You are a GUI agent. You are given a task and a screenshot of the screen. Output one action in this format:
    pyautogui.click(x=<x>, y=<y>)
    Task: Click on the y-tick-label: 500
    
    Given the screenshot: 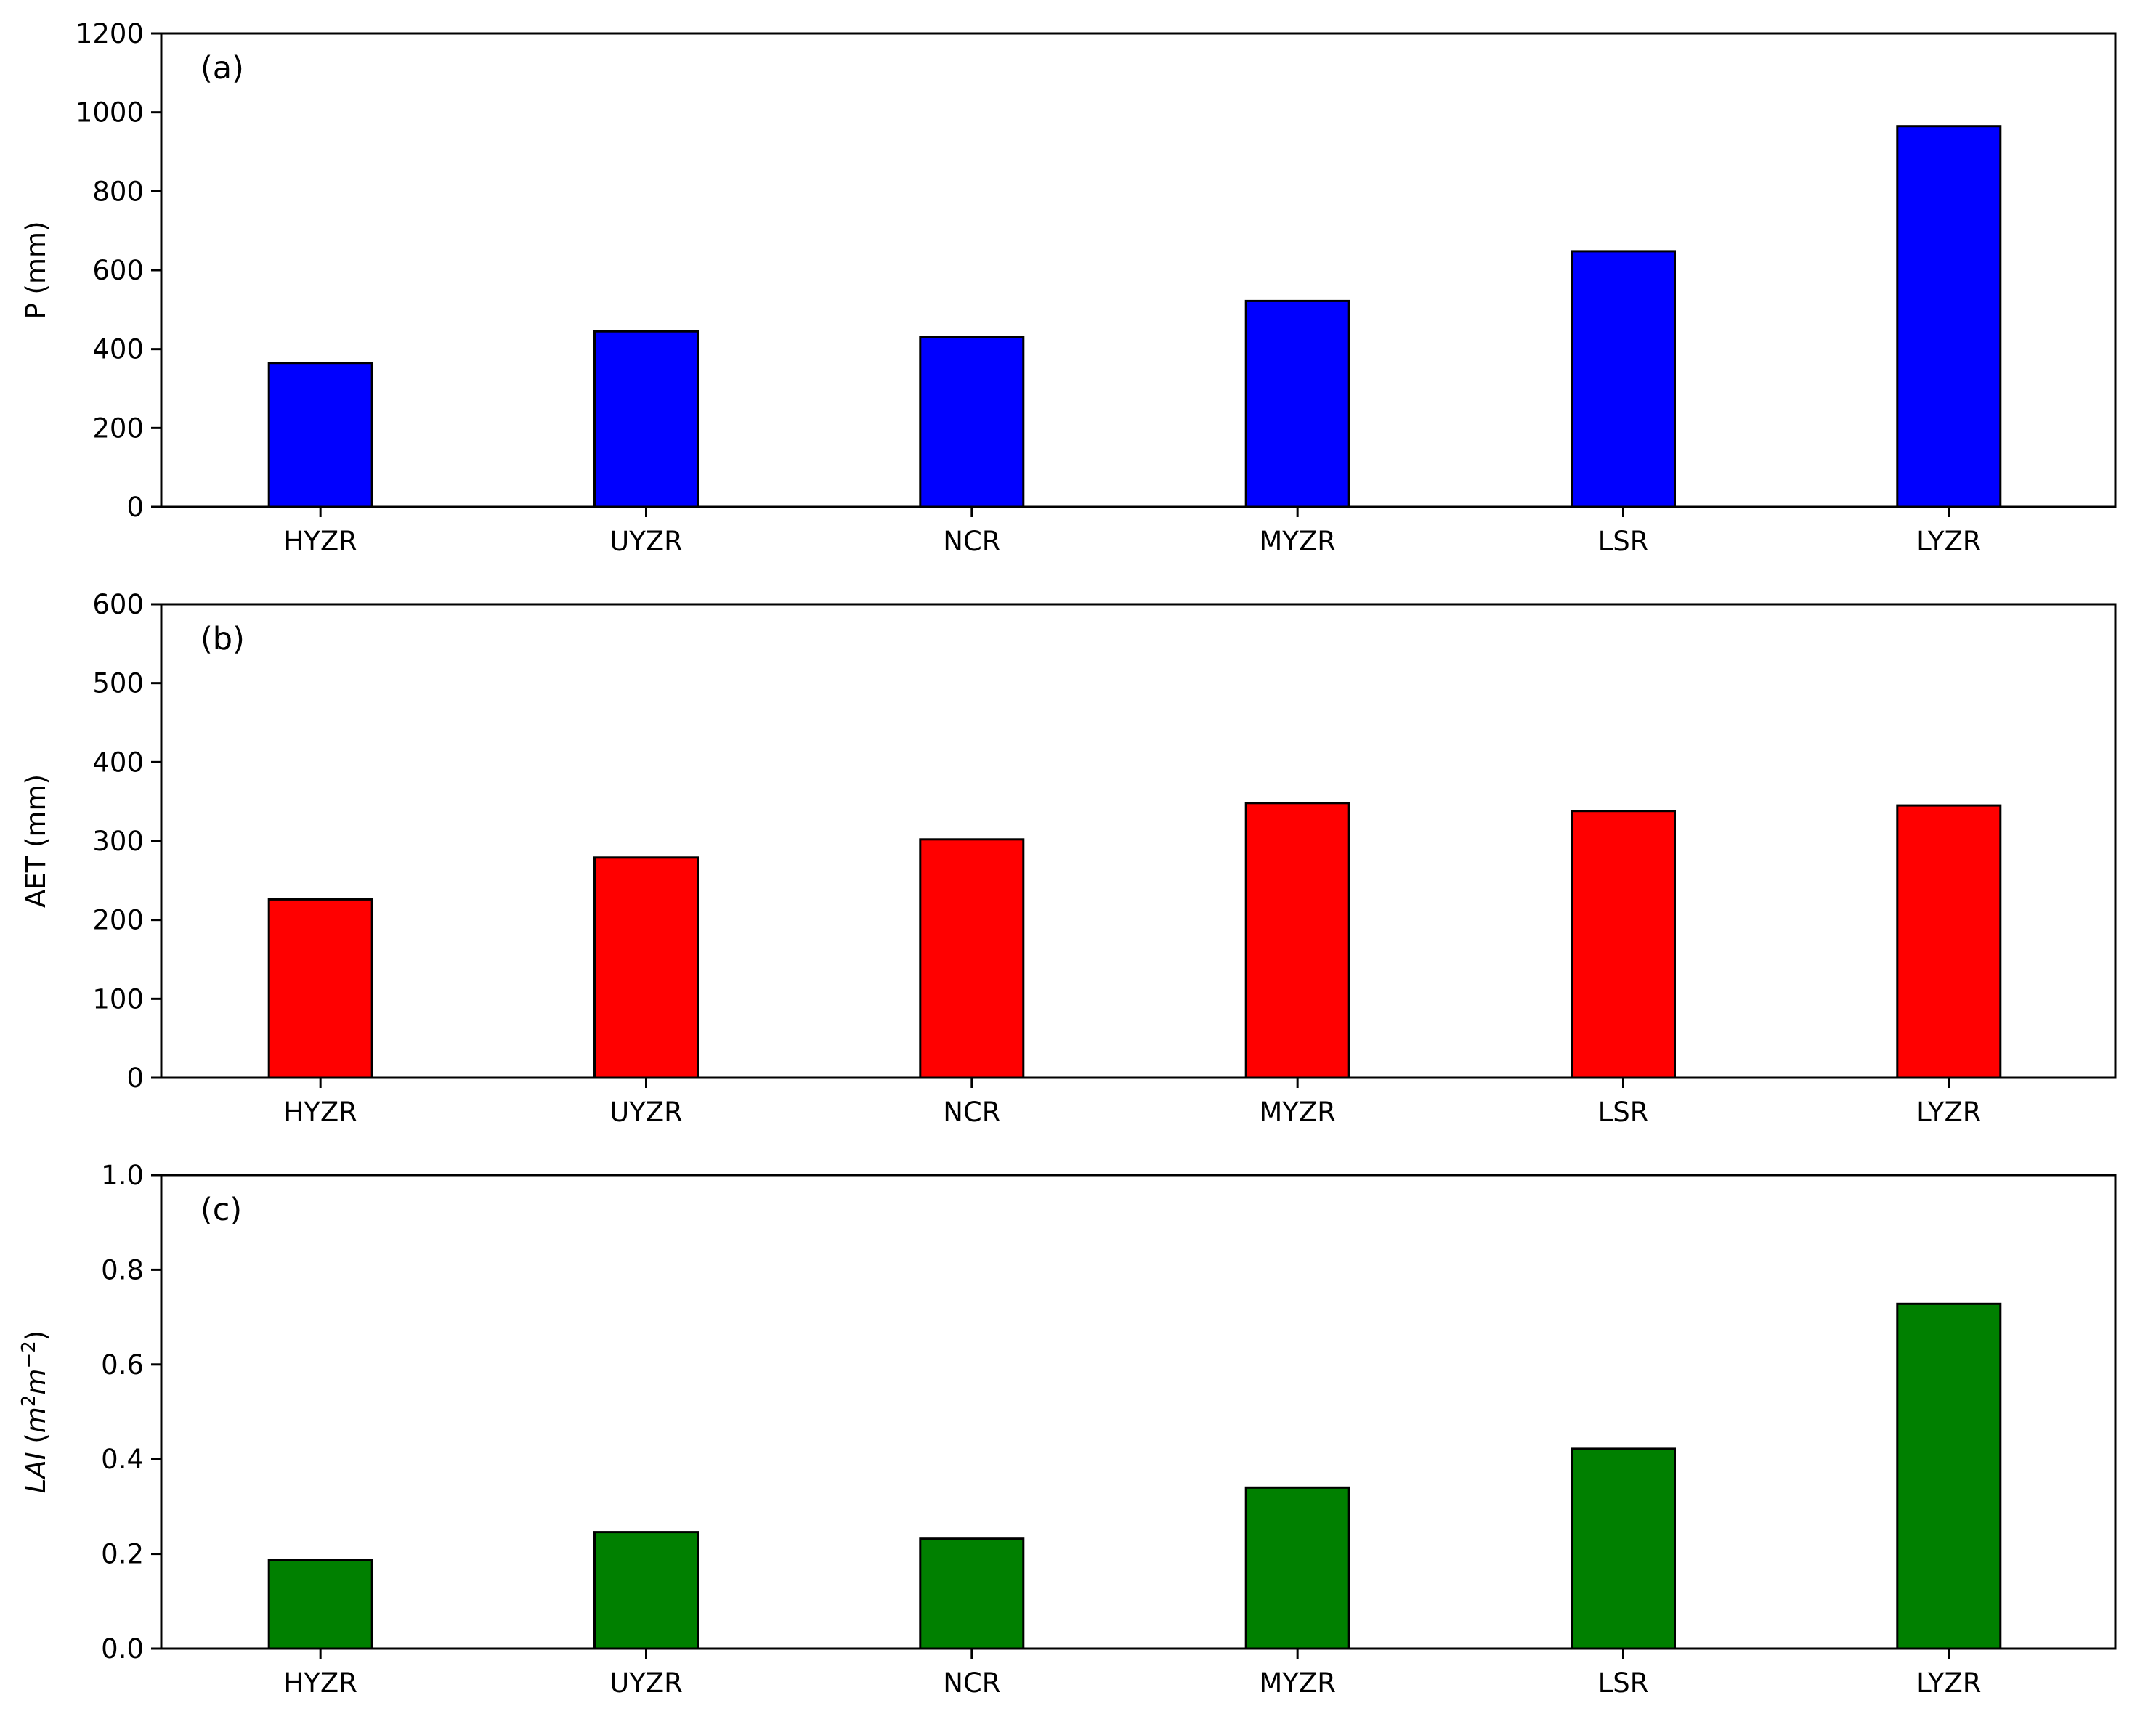 What is the action you would take?
    pyautogui.click(x=118, y=683)
    